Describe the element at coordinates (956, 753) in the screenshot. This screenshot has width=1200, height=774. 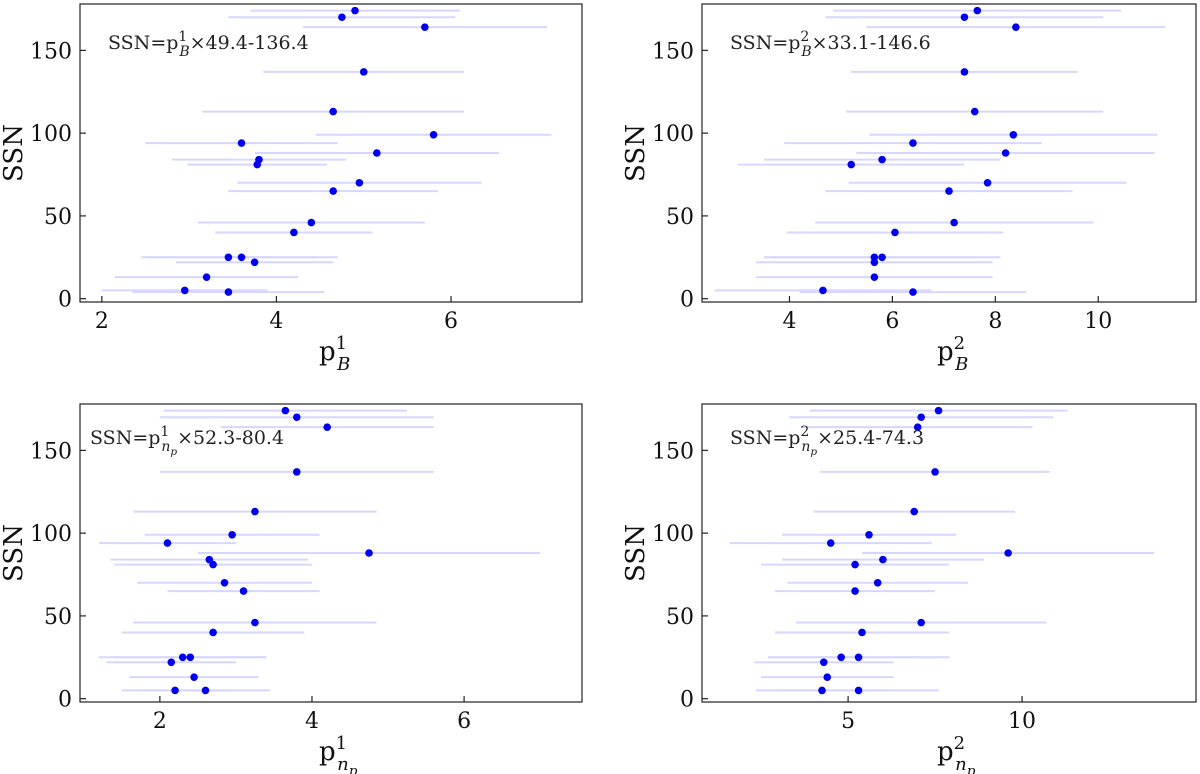
I see `x-axis-label: p2 np` at that location.